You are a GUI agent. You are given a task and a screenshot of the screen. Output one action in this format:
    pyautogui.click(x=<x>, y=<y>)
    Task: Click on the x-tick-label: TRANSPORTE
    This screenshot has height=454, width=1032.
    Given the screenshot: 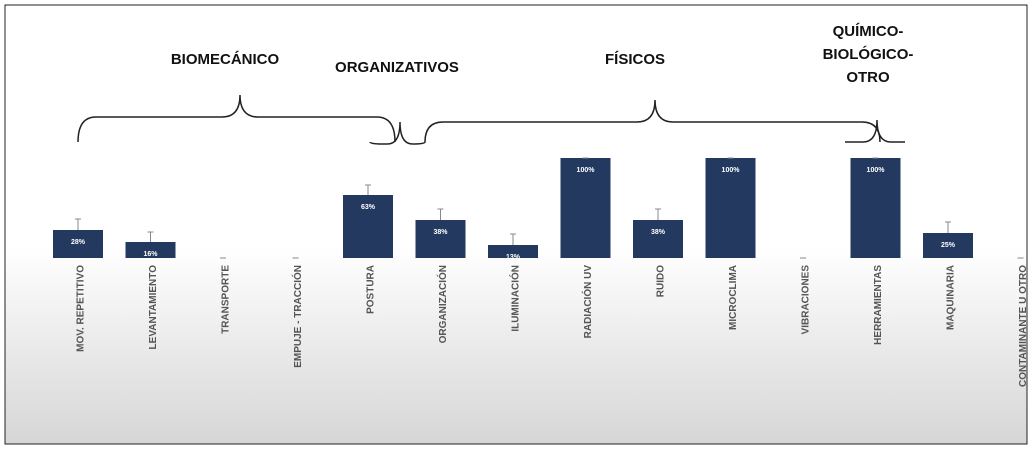 What is the action you would take?
    pyautogui.click(x=226, y=299)
    